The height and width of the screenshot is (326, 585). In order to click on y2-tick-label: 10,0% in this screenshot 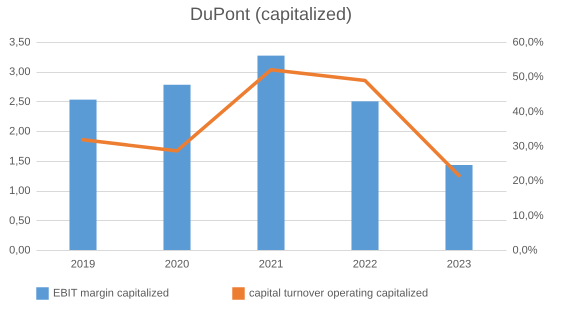, I will do `click(528, 216)`.